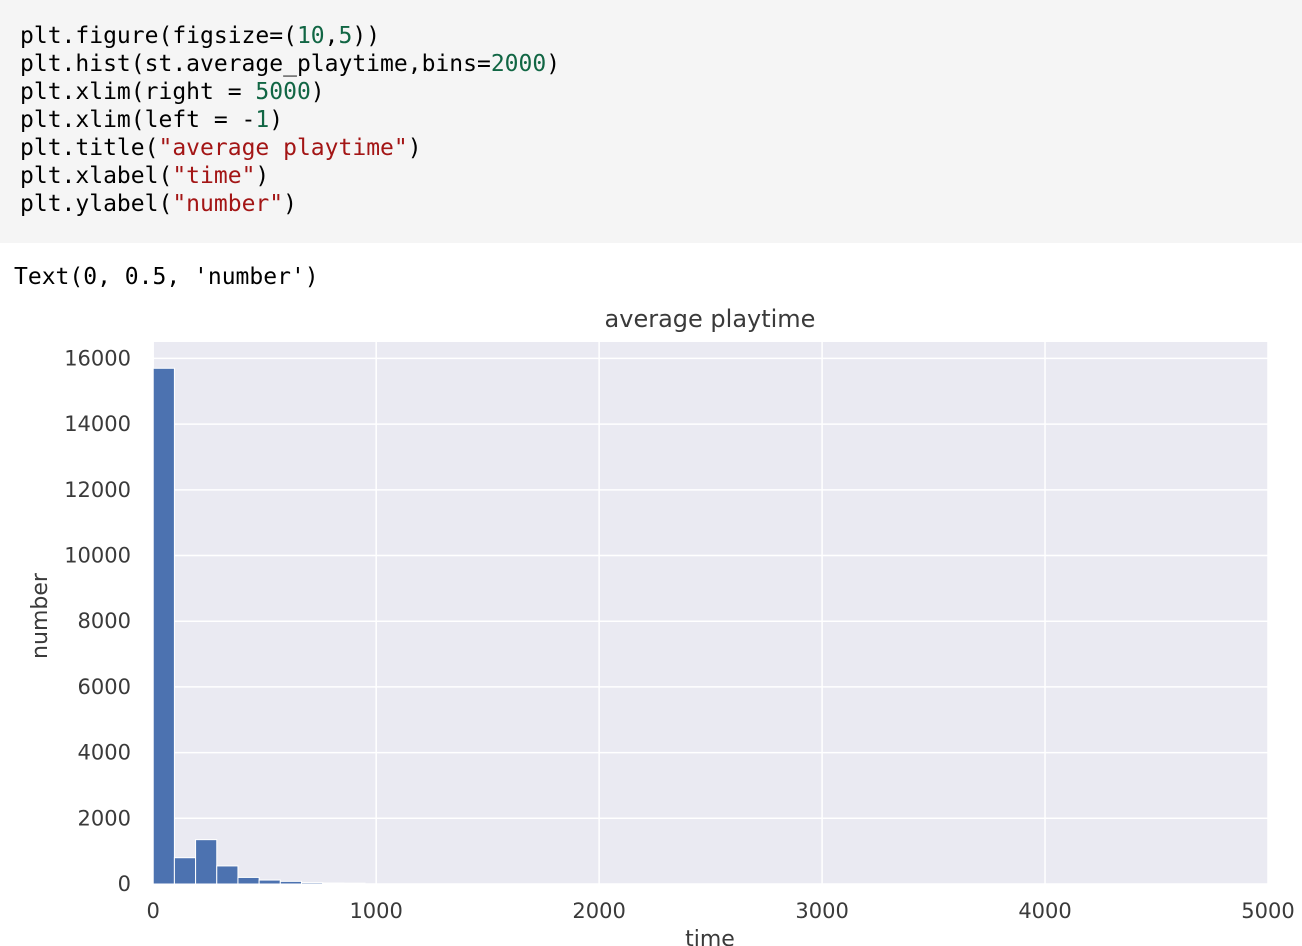  What do you see at coordinates (283, 92) in the screenshot?
I see `code-token: 5000` at bounding box center [283, 92].